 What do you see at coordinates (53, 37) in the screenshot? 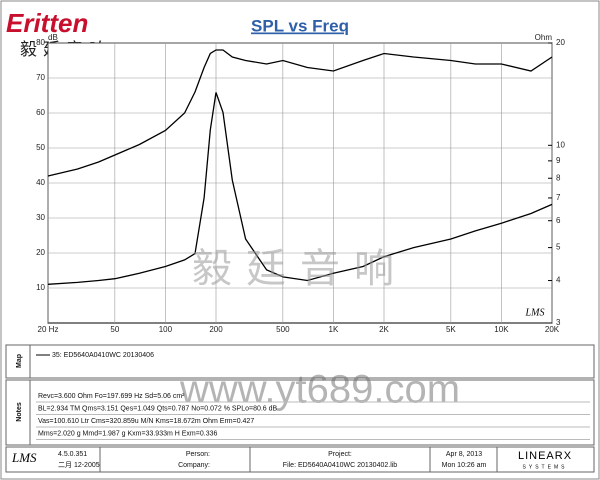
I see `y-axis-label: dB` at bounding box center [53, 37].